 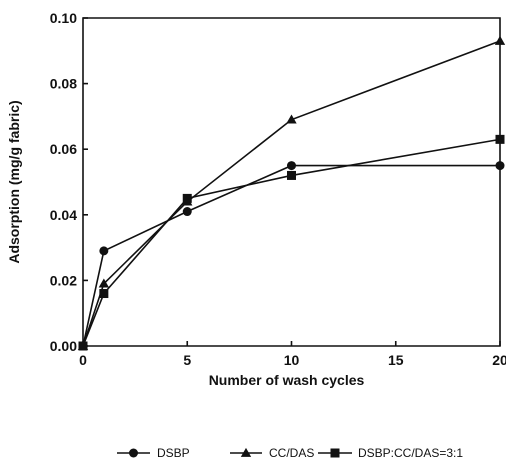 I want to click on legend-label: CC/DAS, so click(x=291, y=453).